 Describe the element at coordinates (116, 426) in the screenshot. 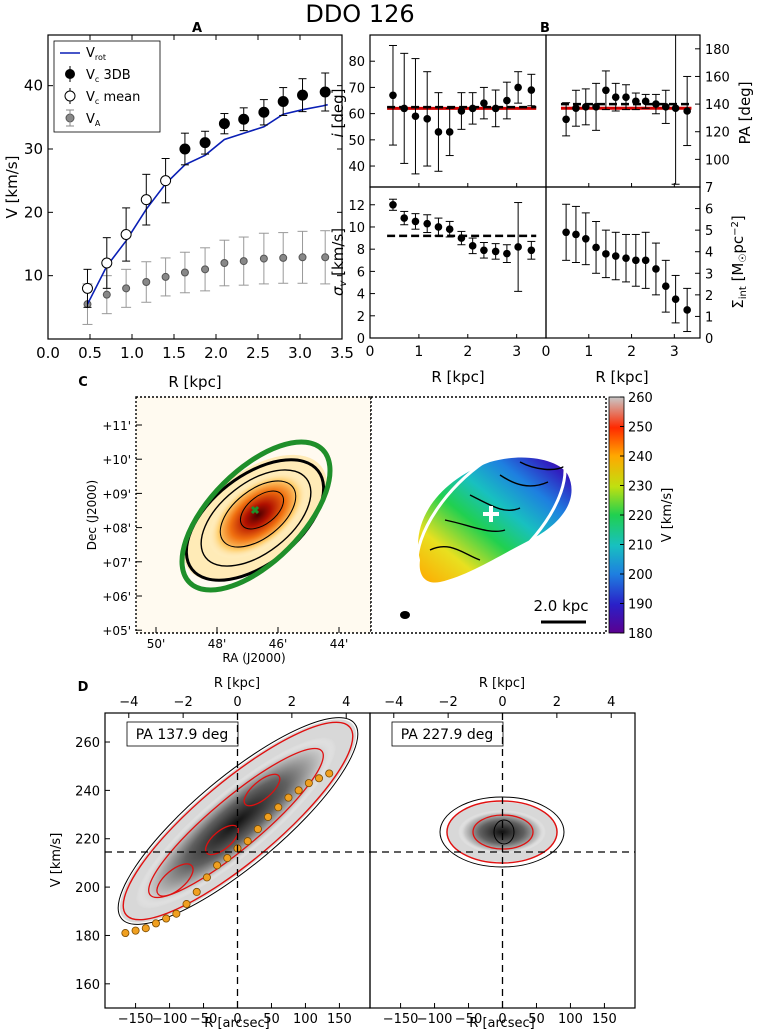

I see `c-ytick-label: +11'` at that location.